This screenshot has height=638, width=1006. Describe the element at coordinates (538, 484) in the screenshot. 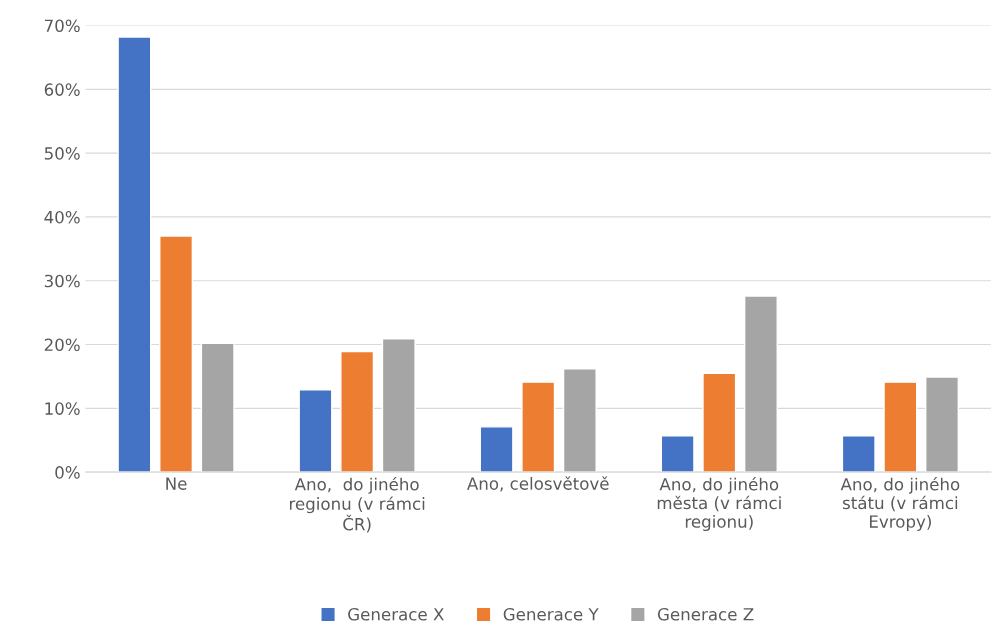

I see `x-tick-label: Ano, celosvětově` at that location.